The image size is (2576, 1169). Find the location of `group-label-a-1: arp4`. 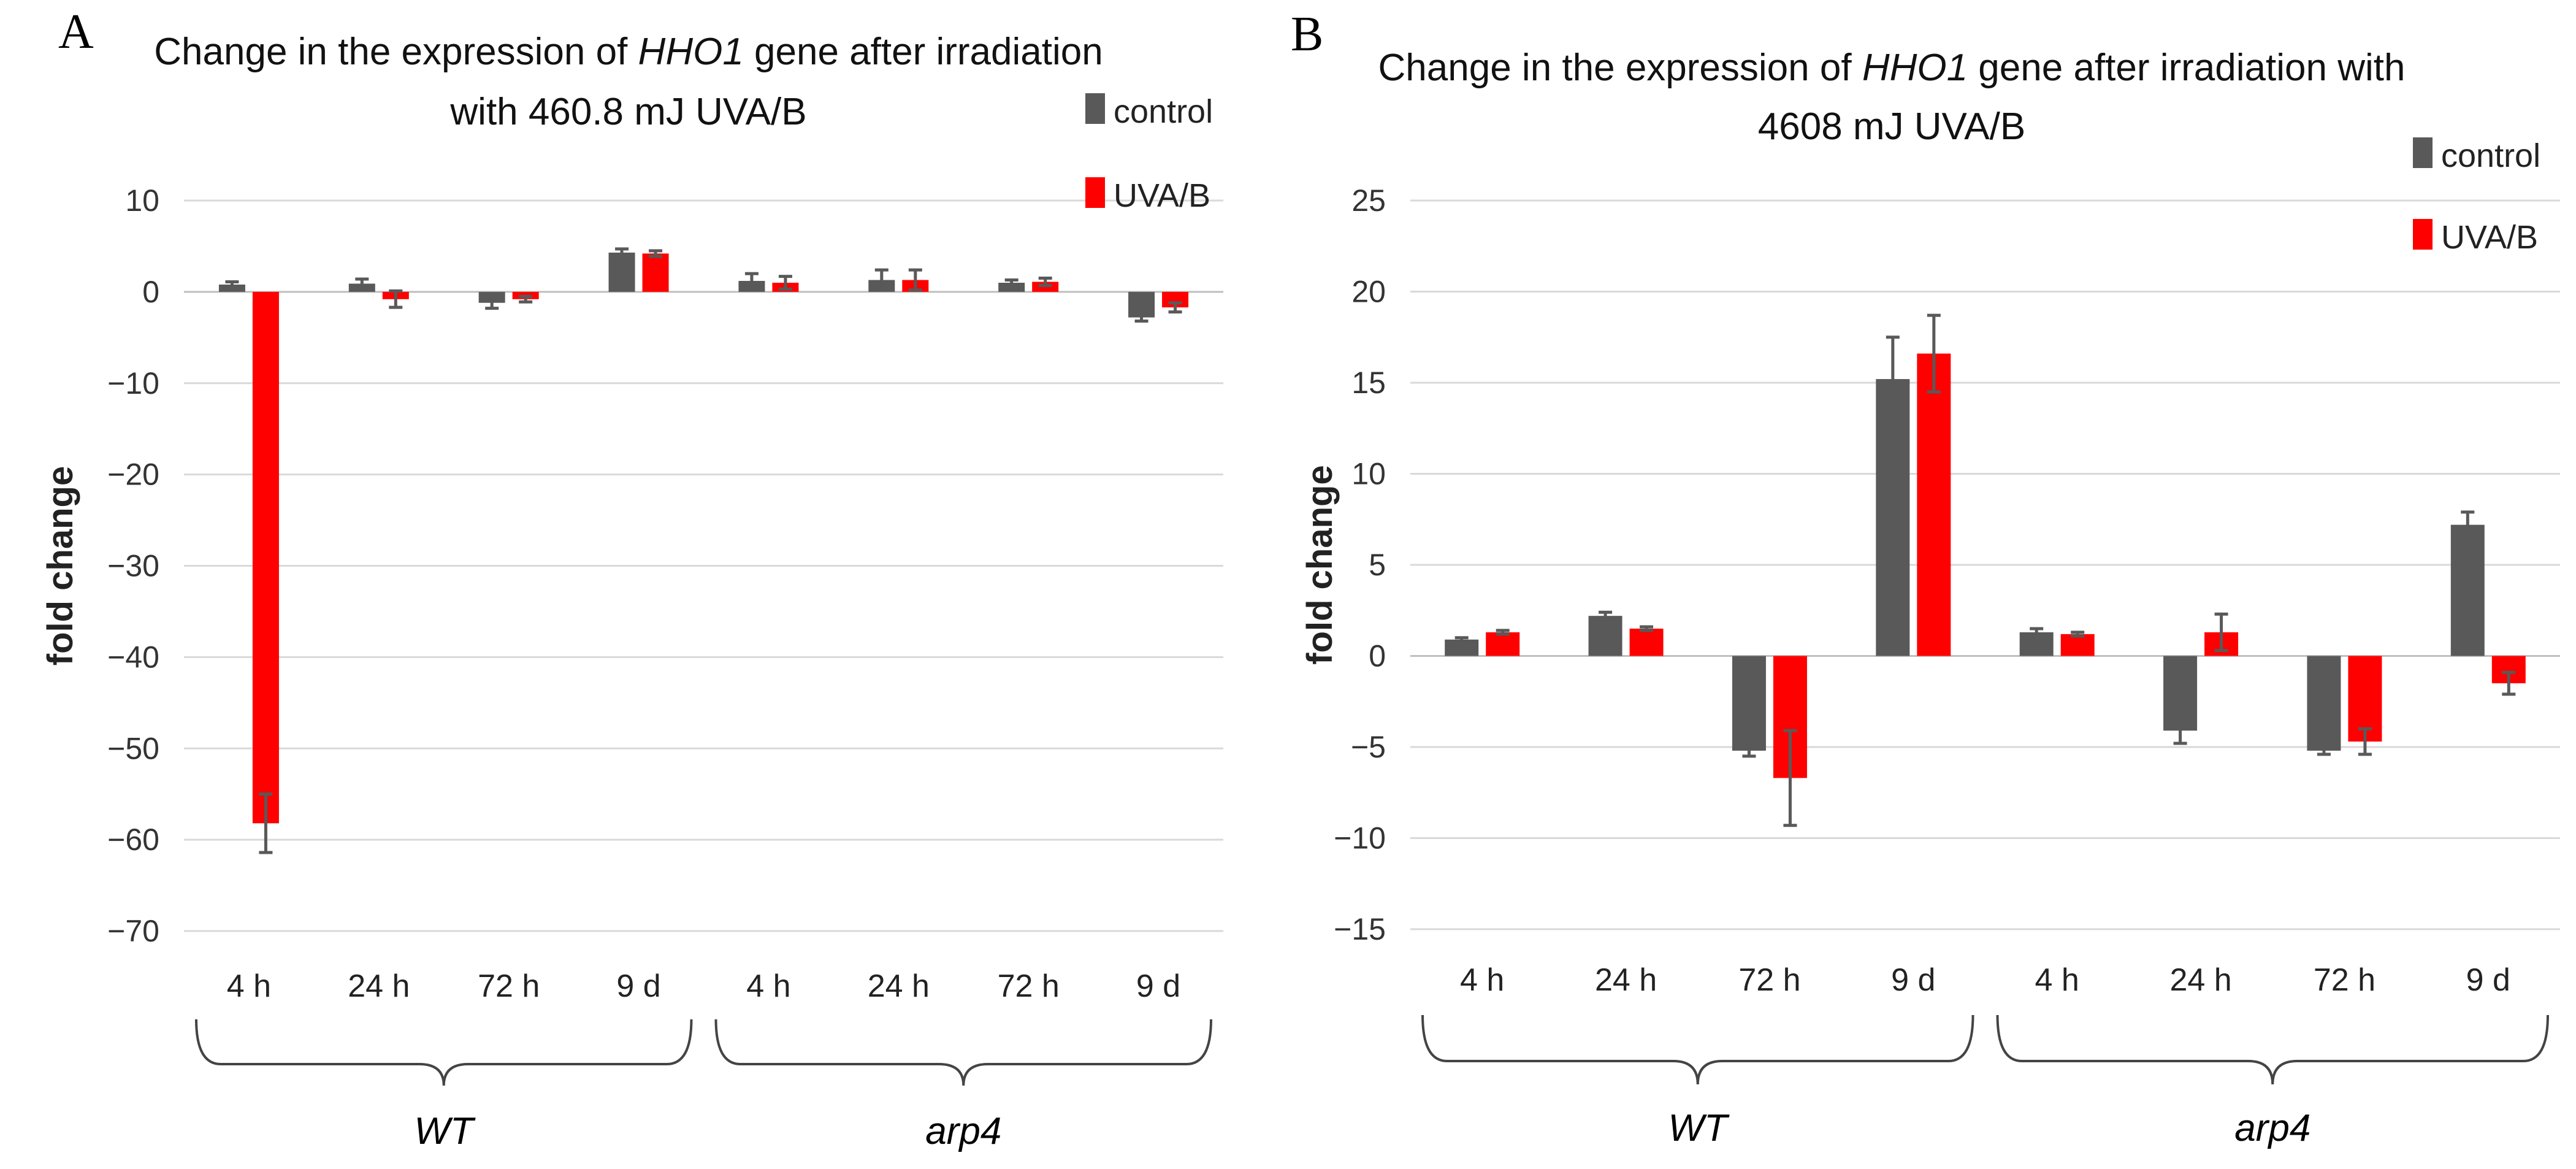

group-label-a-1: arp4 is located at coordinates (963, 1131).